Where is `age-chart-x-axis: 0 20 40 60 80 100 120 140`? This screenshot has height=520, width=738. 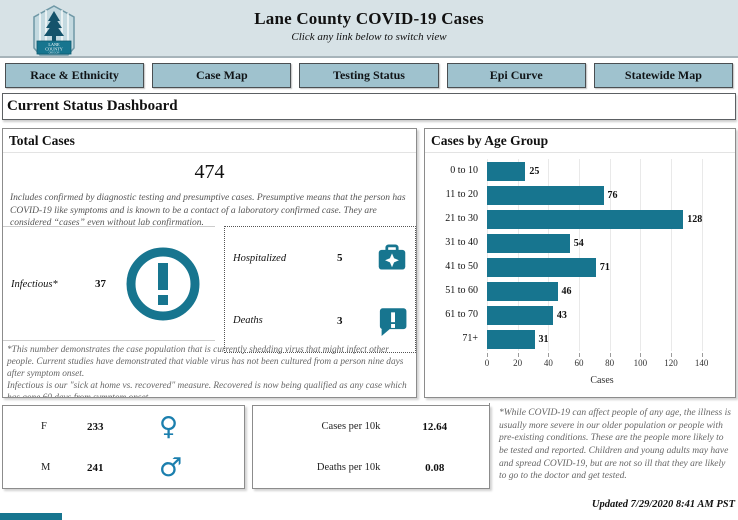 age-chart-x-axis: 0 20 40 60 80 100 120 140 is located at coordinates (600, 364).